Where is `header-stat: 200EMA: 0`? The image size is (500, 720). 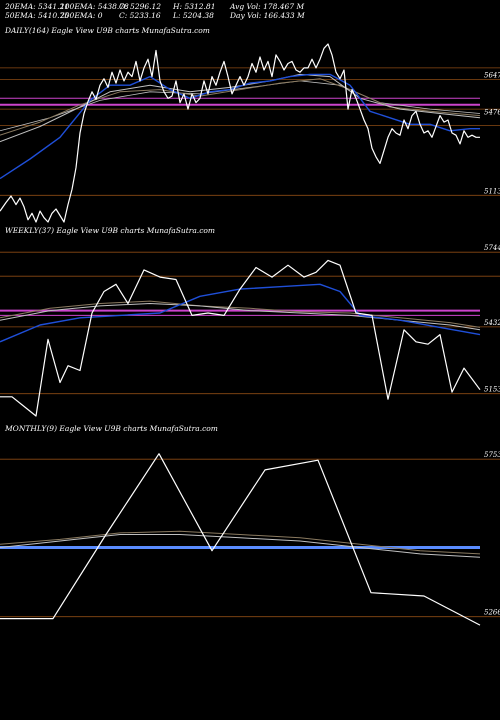
header-stat: 200EMA: 0 is located at coordinates (81, 15).